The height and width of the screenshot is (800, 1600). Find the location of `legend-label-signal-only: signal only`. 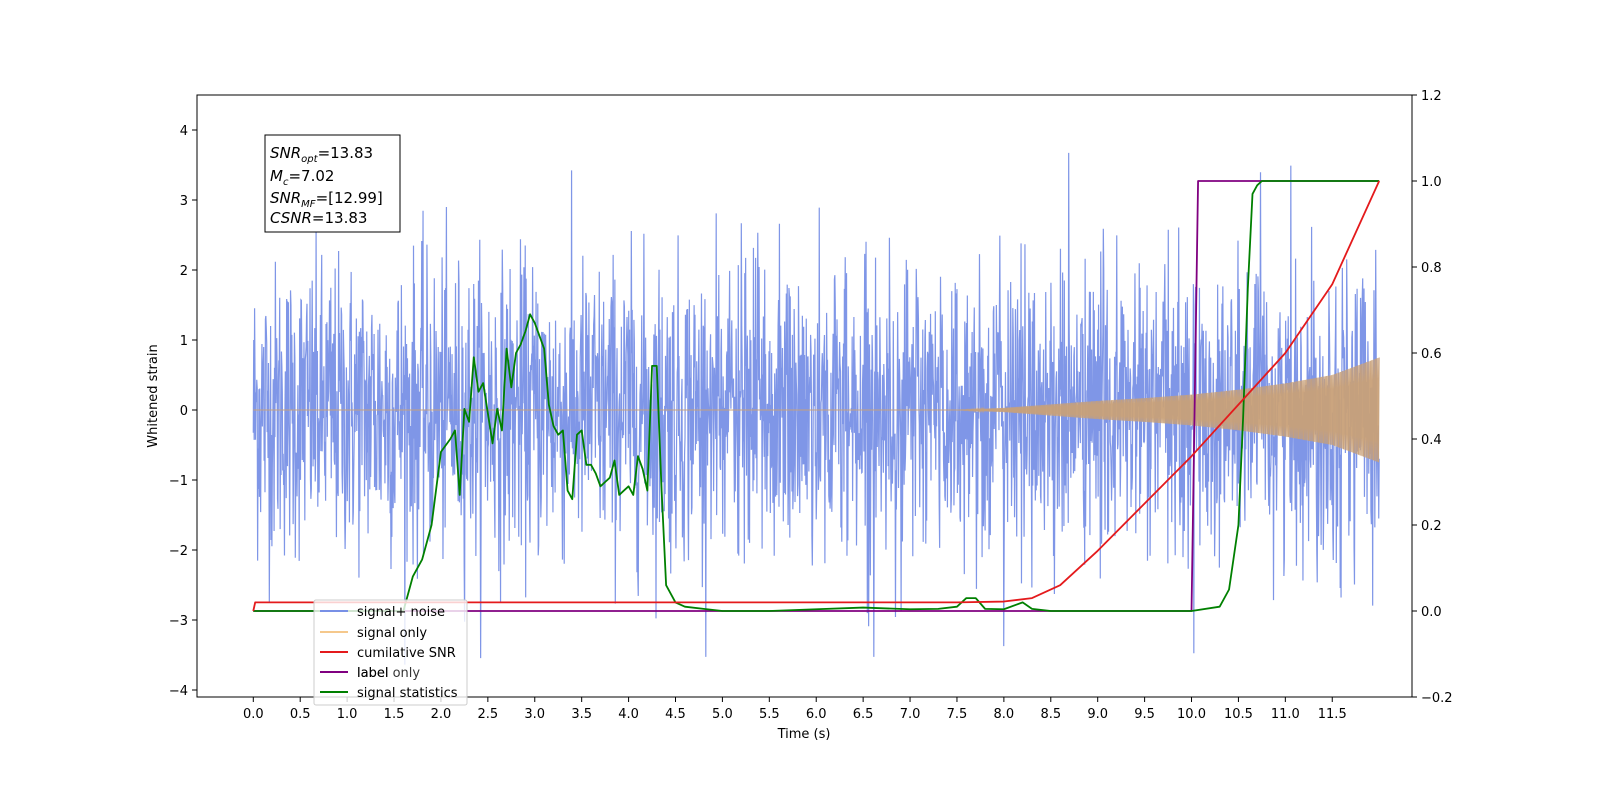

legend-label-signal-only: signal only is located at coordinates (392, 633).